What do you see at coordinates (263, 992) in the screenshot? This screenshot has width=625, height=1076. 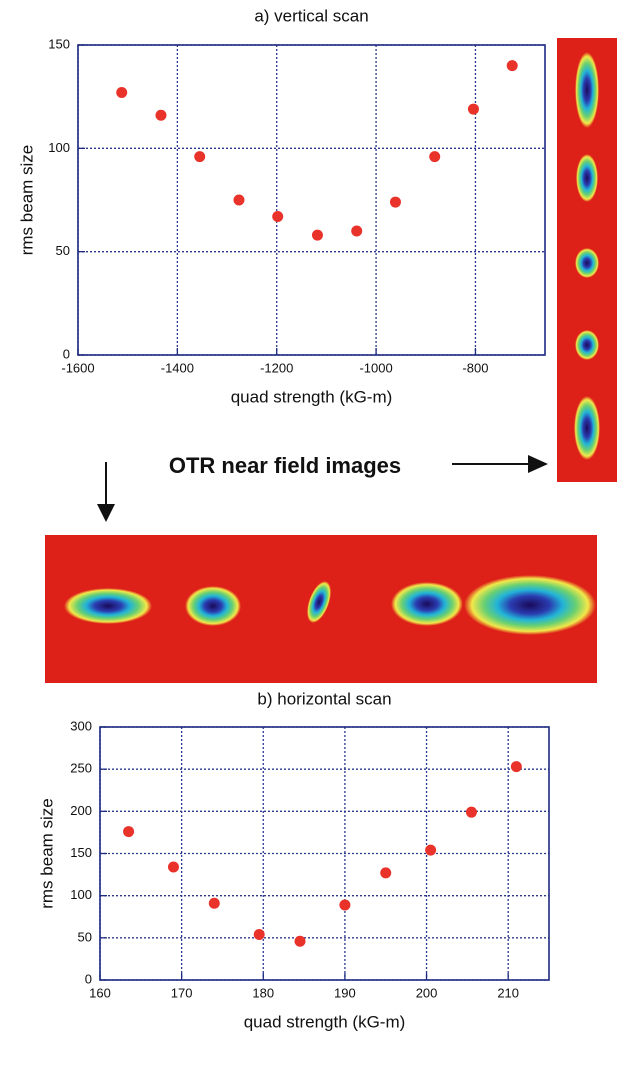 I see `x-tick-label: 180` at bounding box center [263, 992].